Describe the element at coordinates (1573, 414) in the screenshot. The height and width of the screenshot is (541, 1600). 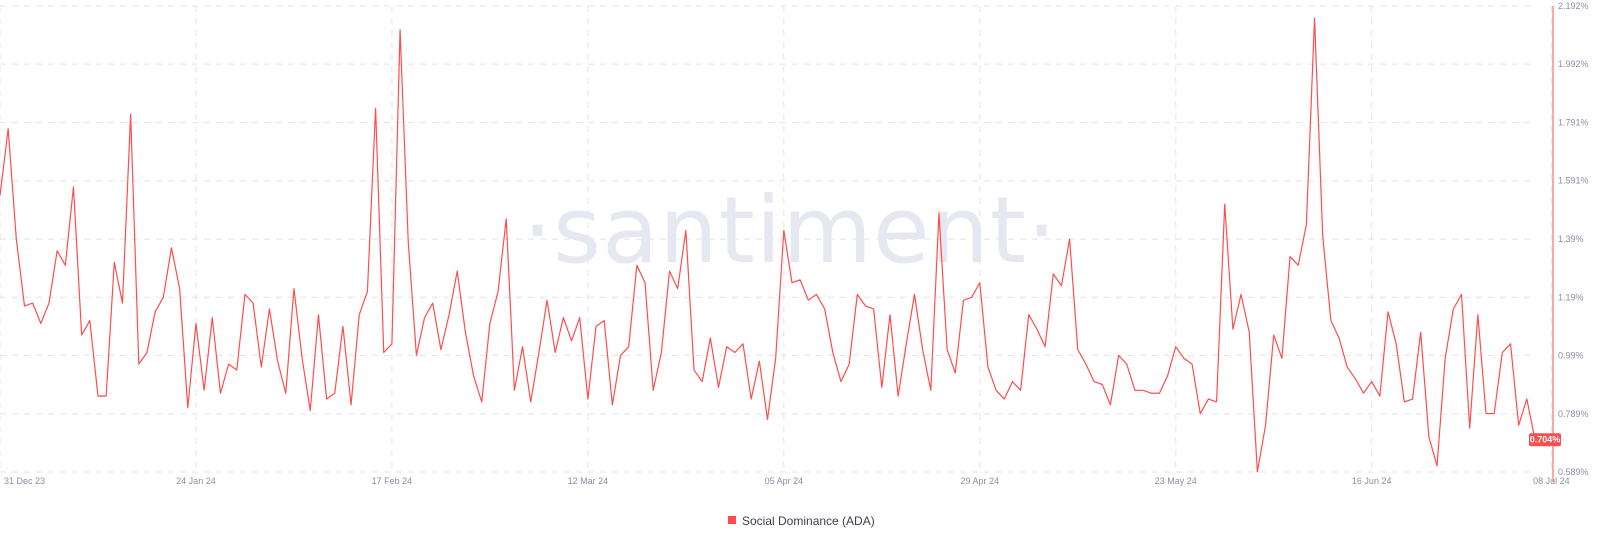
I see `y-tick-label: 0.789%` at that location.